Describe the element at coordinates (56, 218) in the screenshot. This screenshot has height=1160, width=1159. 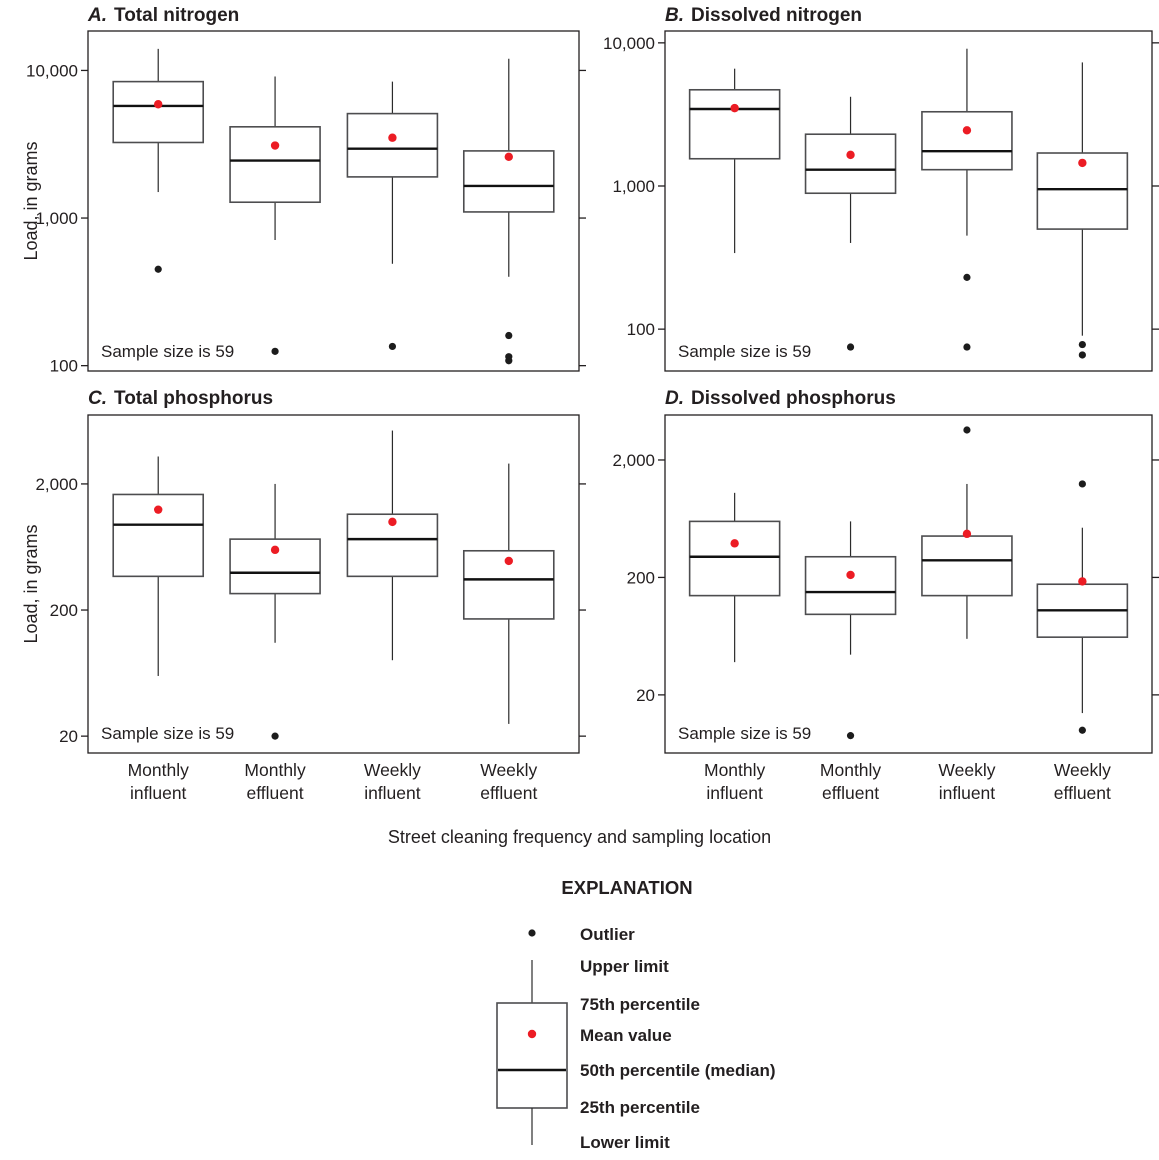
I see `panel-A-ytick-label: 1,000` at that location.